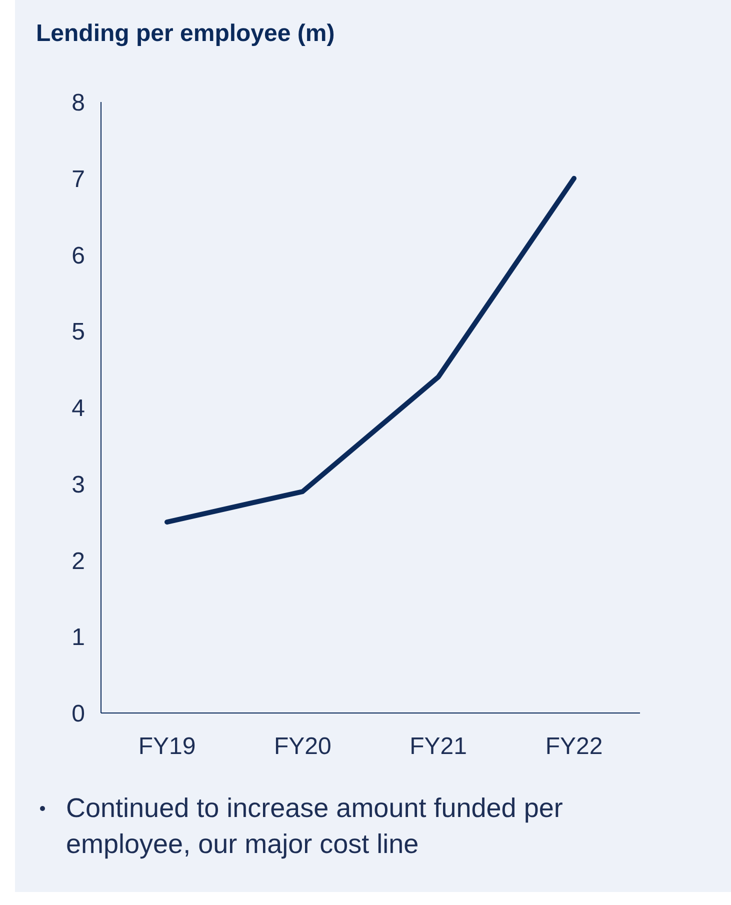 The height and width of the screenshot is (905, 731). Describe the element at coordinates (185, 34) in the screenshot. I see `chart-title: Lending per employee (m)` at that location.